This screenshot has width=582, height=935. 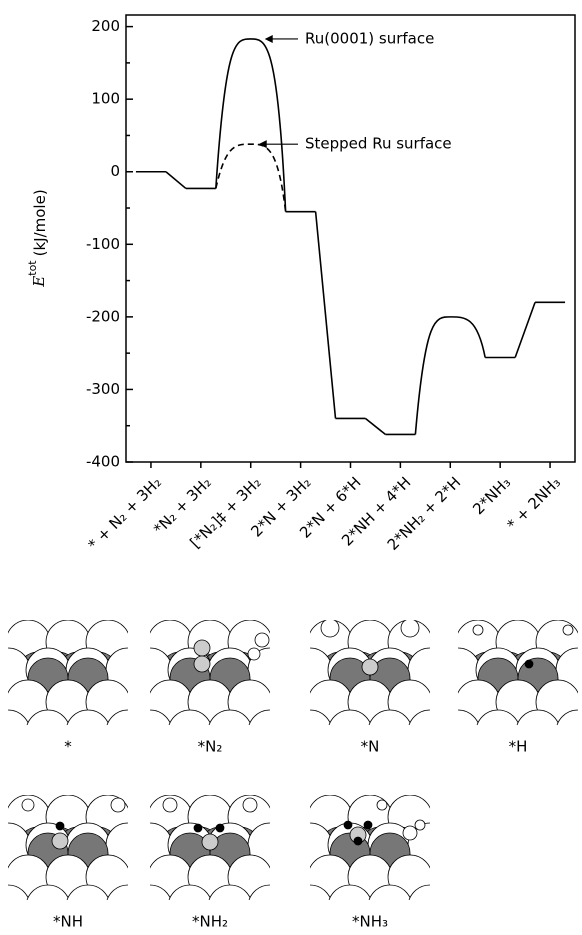 What do you see at coordinates (210, 922) in the screenshot?
I see `panel-label: *NH₂` at bounding box center [210, 922].